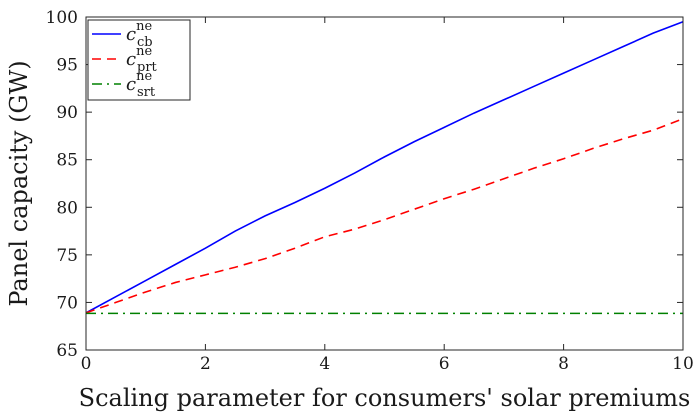 The image size is (693, 414). Describe the element at coordinates (67, 66) in the screenshot. I see `y-tick-label: 95` at that location.